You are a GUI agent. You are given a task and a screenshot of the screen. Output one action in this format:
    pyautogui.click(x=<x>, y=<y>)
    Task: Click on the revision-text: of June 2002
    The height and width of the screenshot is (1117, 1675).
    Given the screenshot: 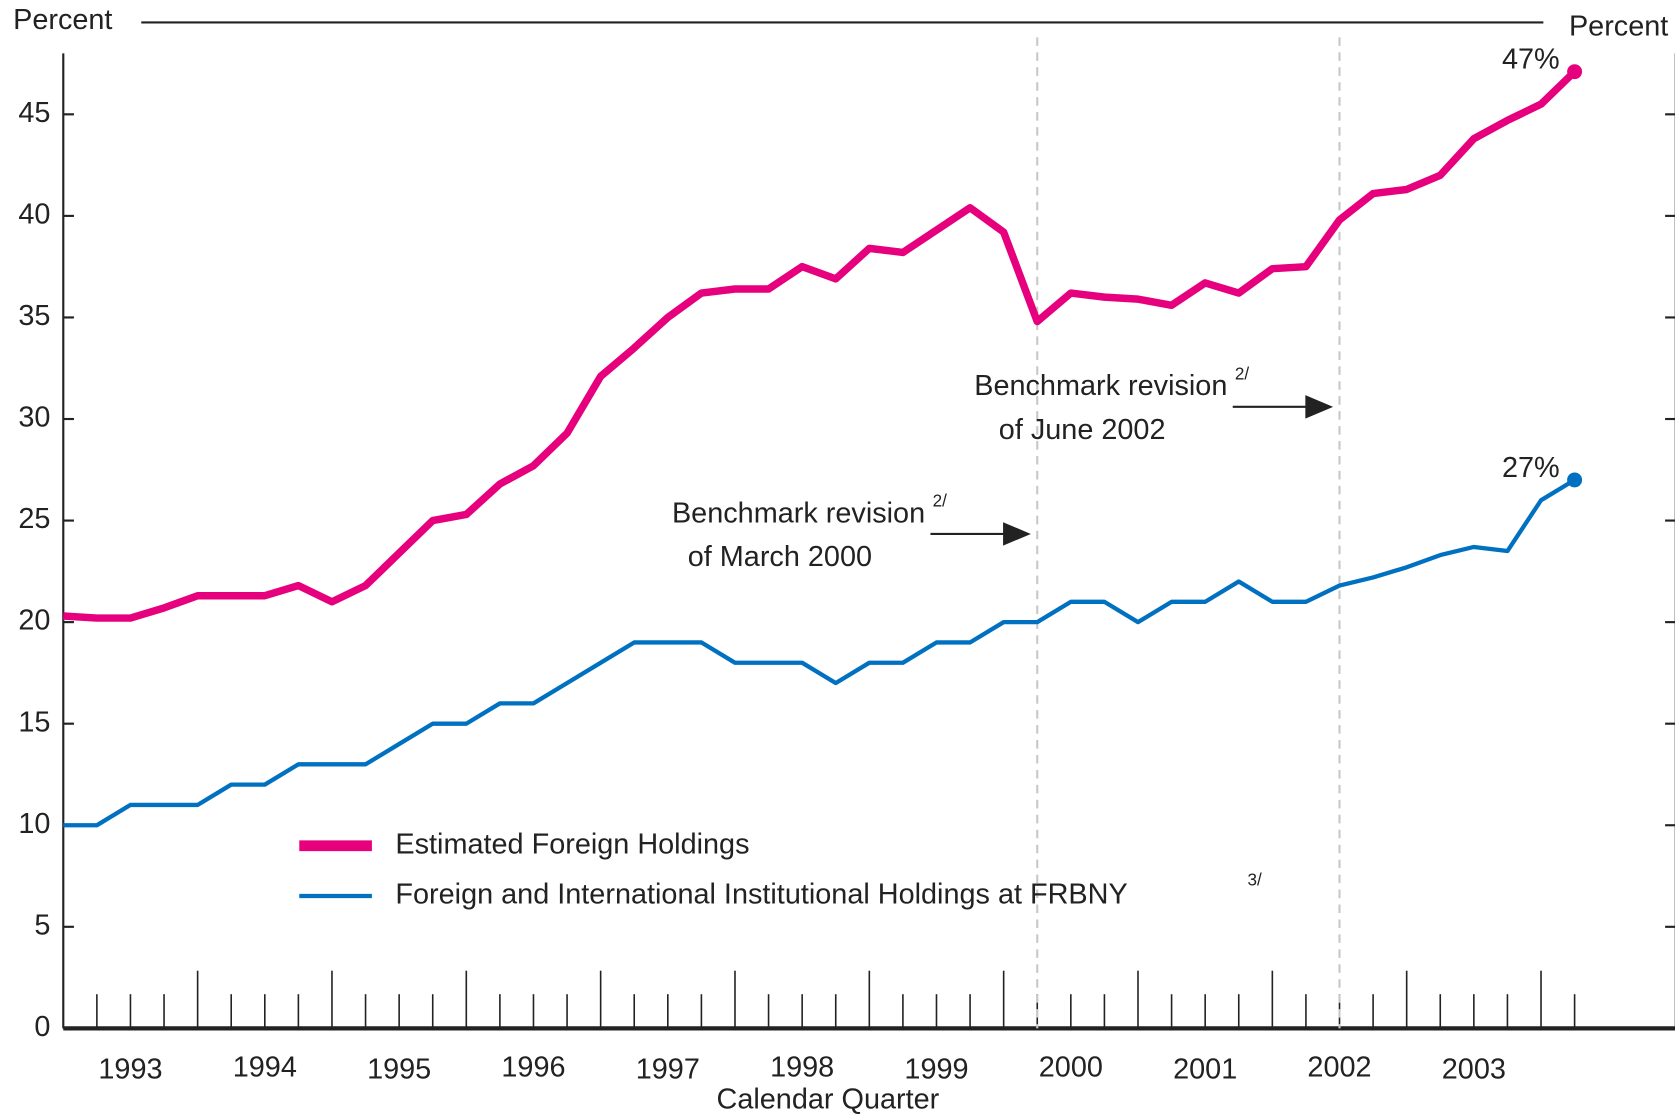 What is the action you would take?
    pyautogui.click(x=1082, y=430)
    